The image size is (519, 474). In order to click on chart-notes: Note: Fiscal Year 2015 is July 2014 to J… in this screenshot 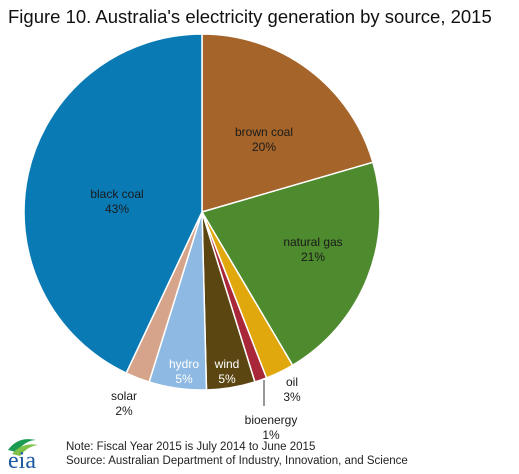, I will do `click(237, 454)`.